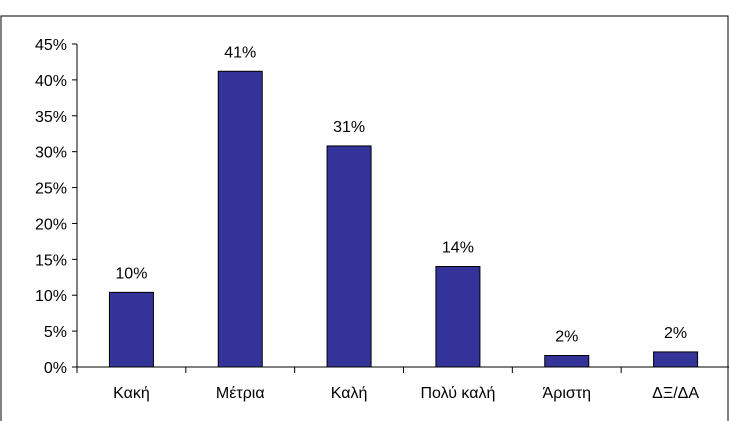 The height and width of the screenshot is (421, 729). Describe the element at coordinates (51, 224) in the screenshot. I see `y-tick-label: 20%` at that location.